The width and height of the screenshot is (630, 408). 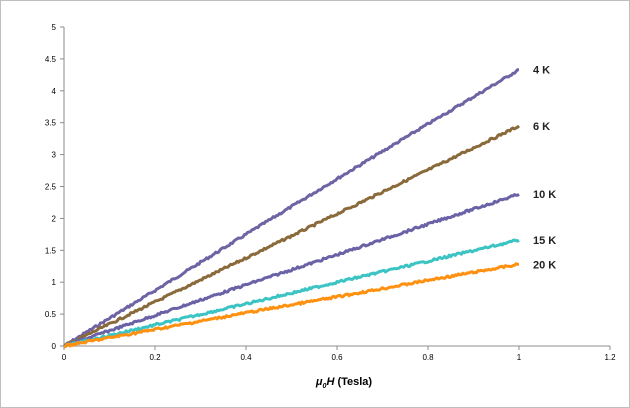 I want to click on x-axis-label: μ0H (Tesla), so click(x=344, y=383).